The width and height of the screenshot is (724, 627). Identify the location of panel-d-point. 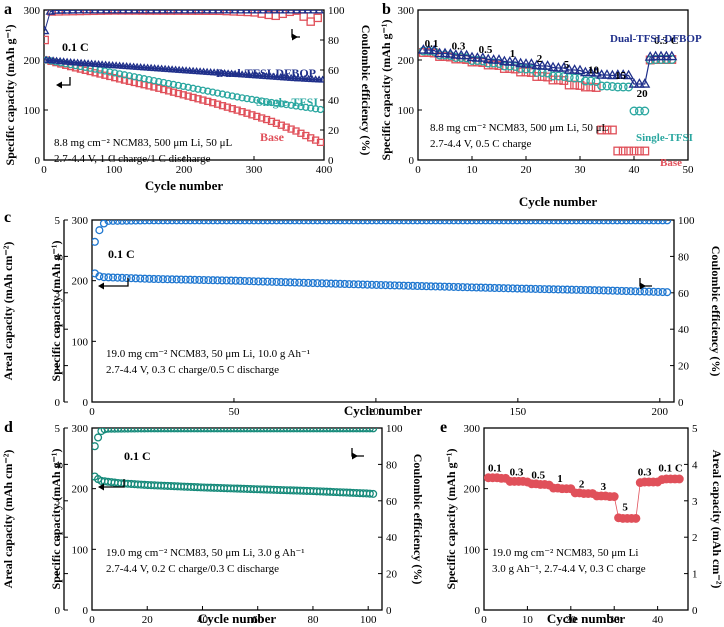
(373, 430).